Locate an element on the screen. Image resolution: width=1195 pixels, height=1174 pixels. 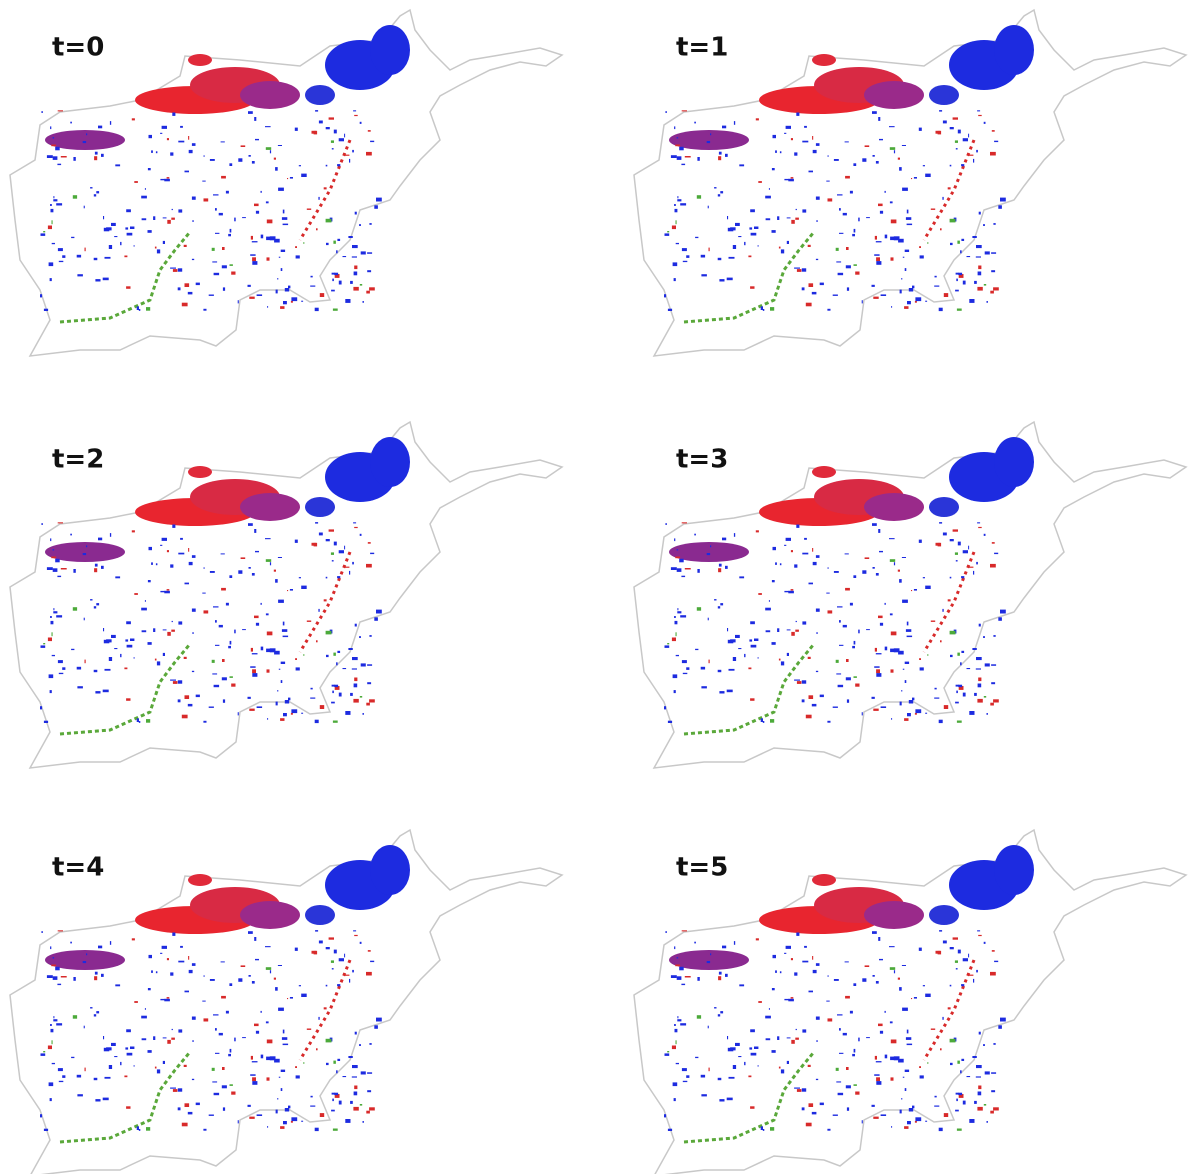
map-panel: t=2 is located at coordinates (286, 595).